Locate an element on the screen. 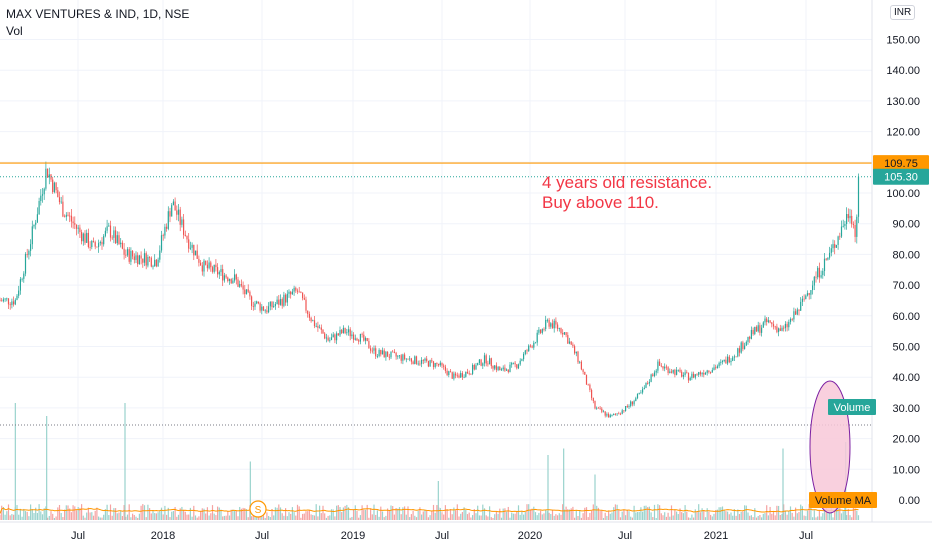 The height and width of the screenshot is (550, 932). volume-indicator-label: Vol is located at coordinates (14, 31).